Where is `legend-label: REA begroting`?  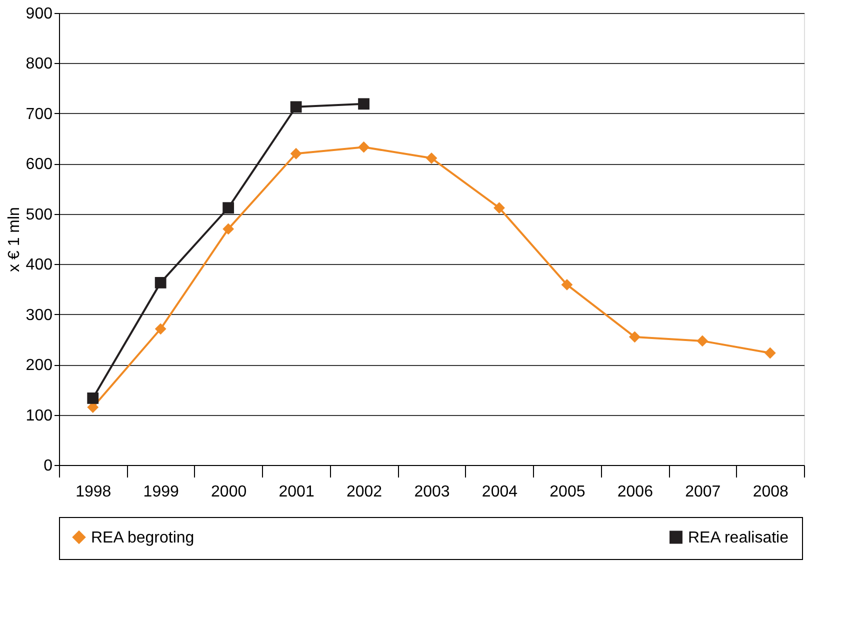
legend-label: REA begroting is located at coordinates (142, 537).